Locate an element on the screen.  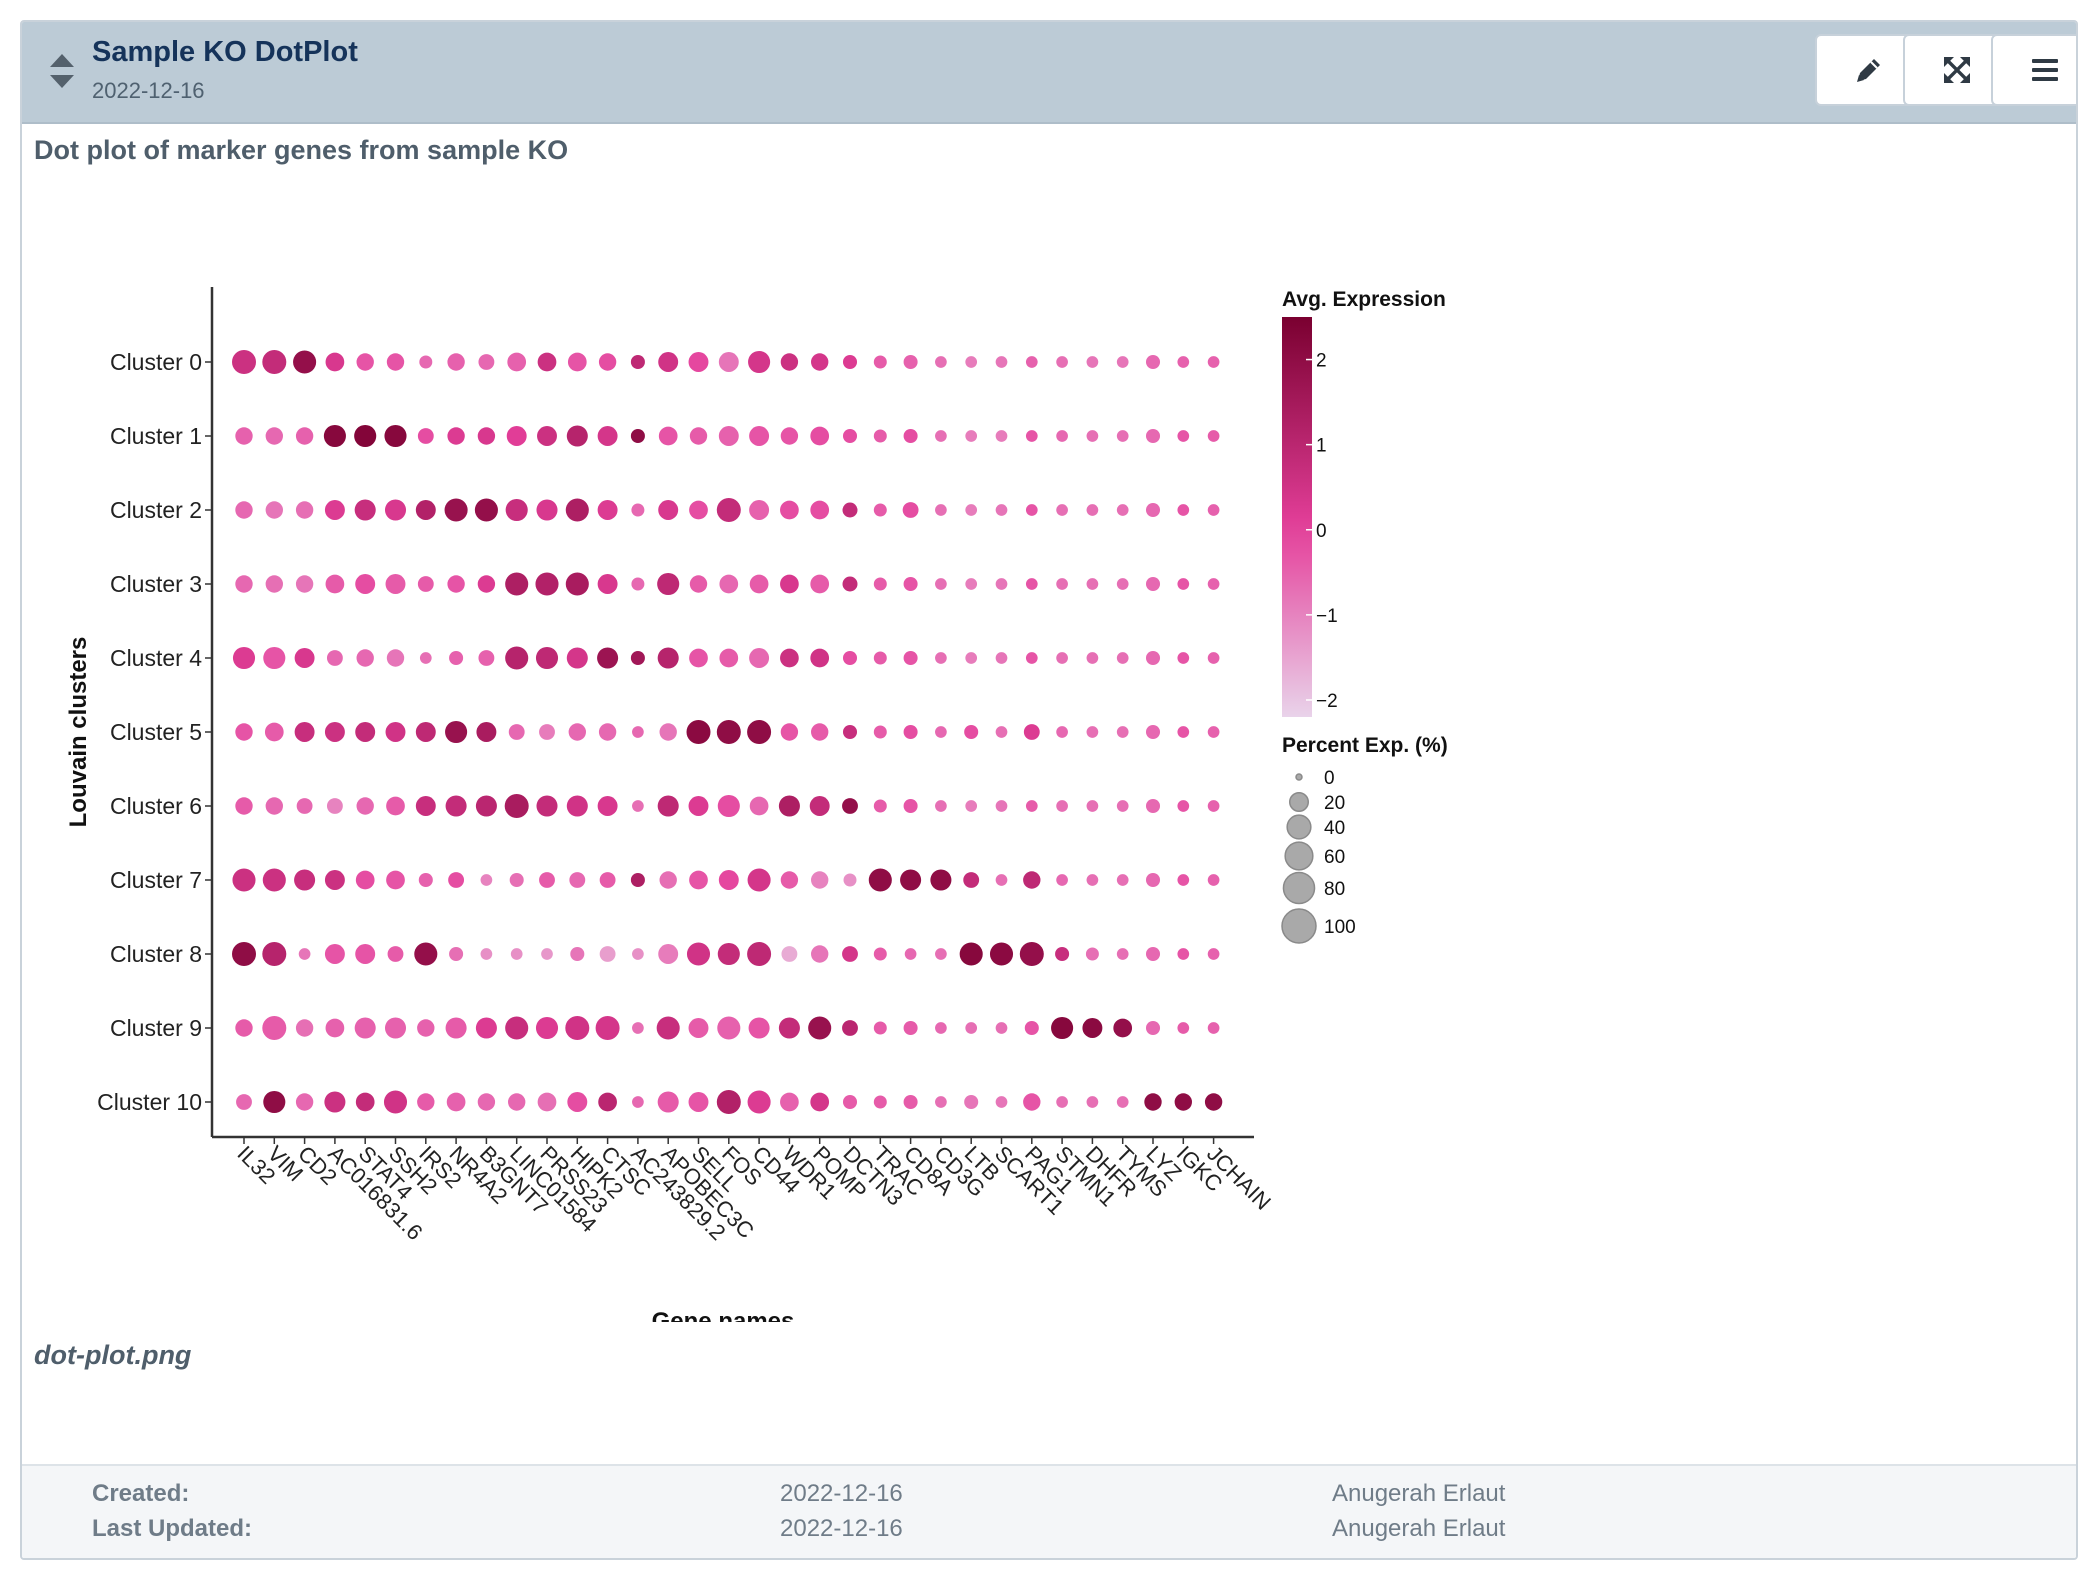
color-legend-title: Avg. Expression is located at coordinates (1364, 299).